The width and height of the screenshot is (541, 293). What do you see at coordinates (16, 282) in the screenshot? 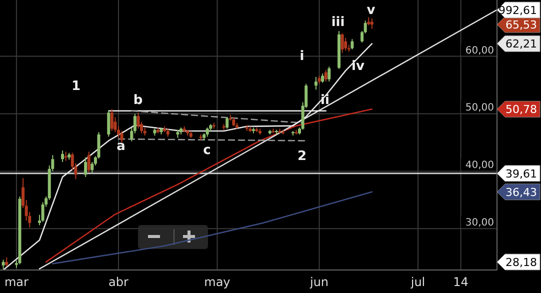
I see `x-tick-label: mar` at bounding box center [16, 282].